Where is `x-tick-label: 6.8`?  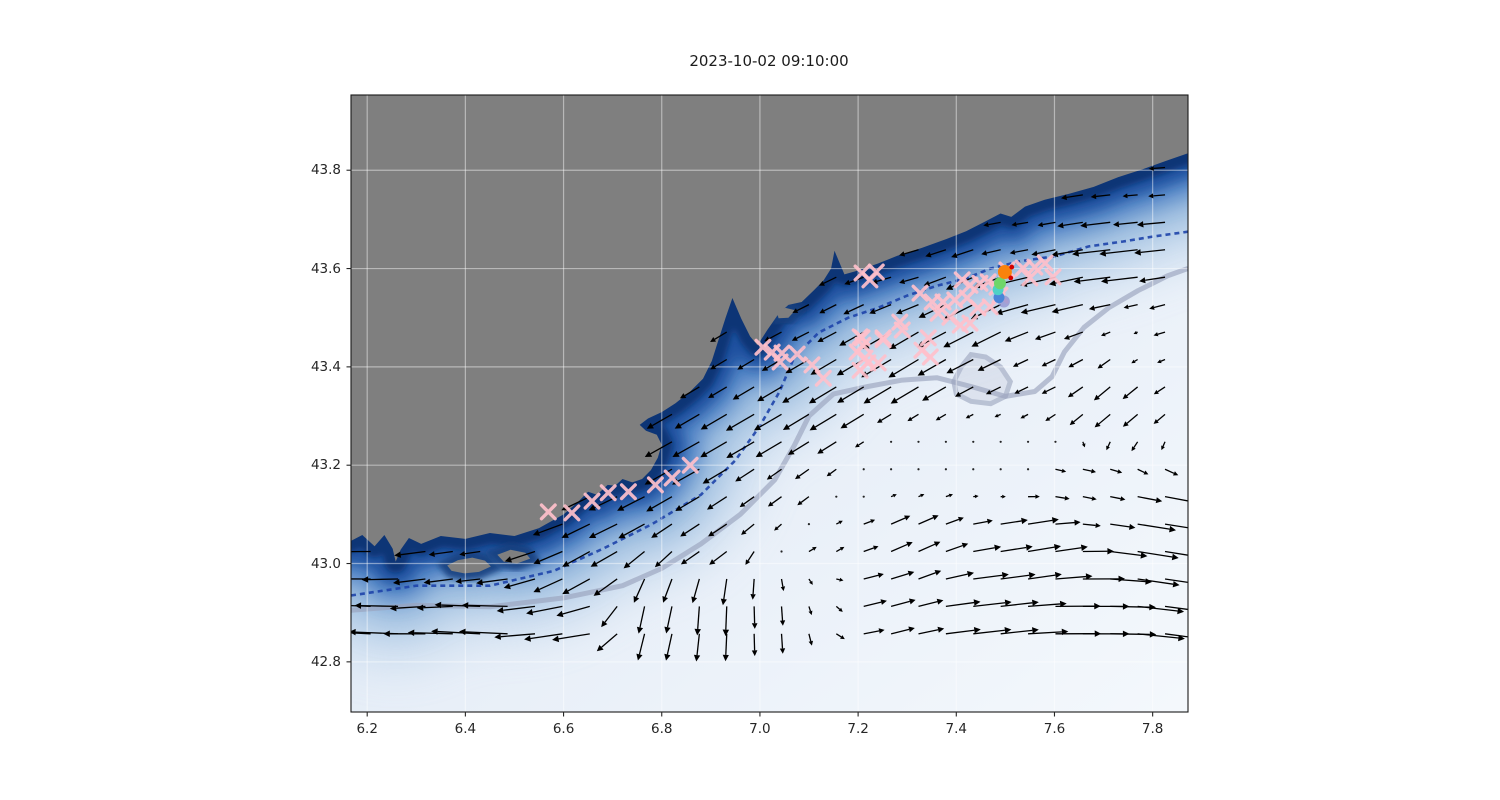 x-tick-label: 6.8 is located at coordinates (661, 729).